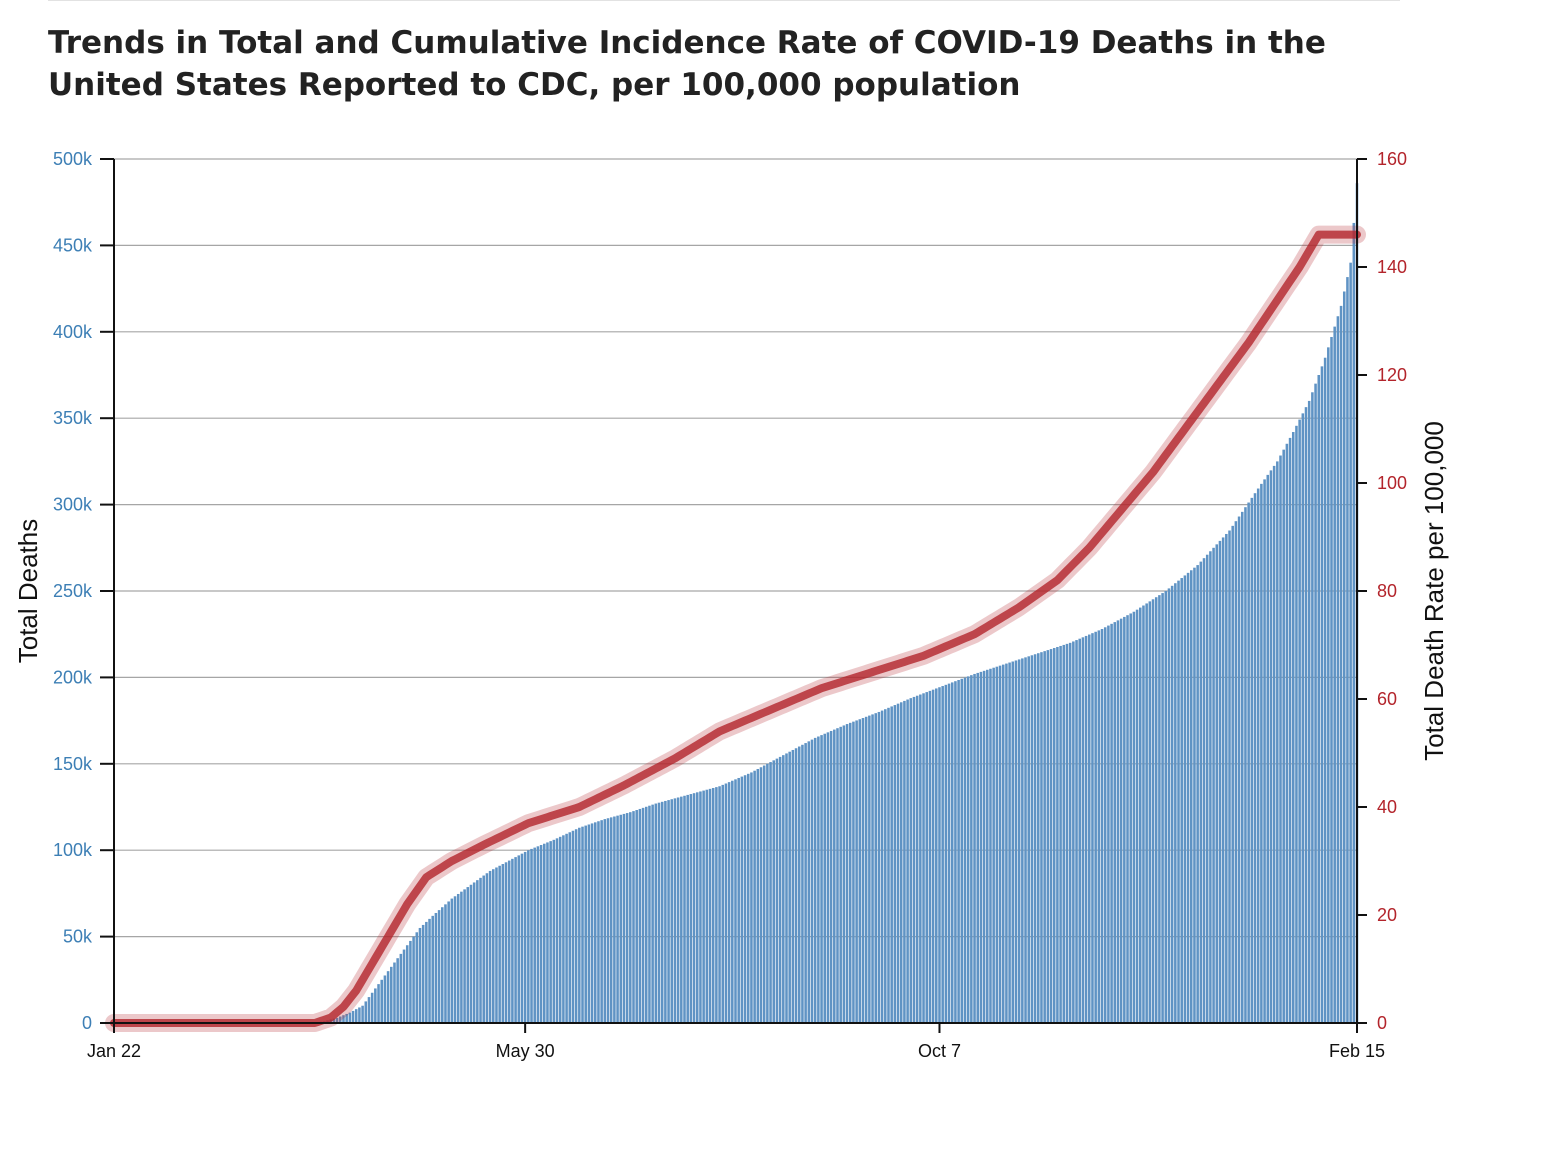  What do you see at coordinates (724, 0) in the screenshot?
I see `top-divider` at bounding box center [724, 0].